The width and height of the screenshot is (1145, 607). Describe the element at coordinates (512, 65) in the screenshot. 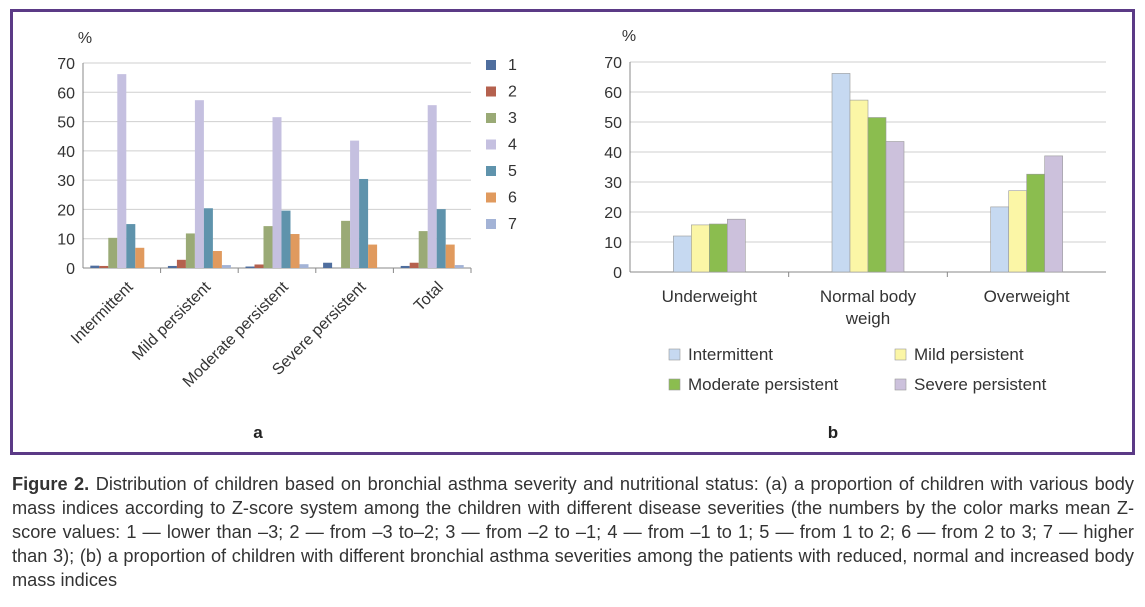

I see `legend-label-a: 1` at that location.